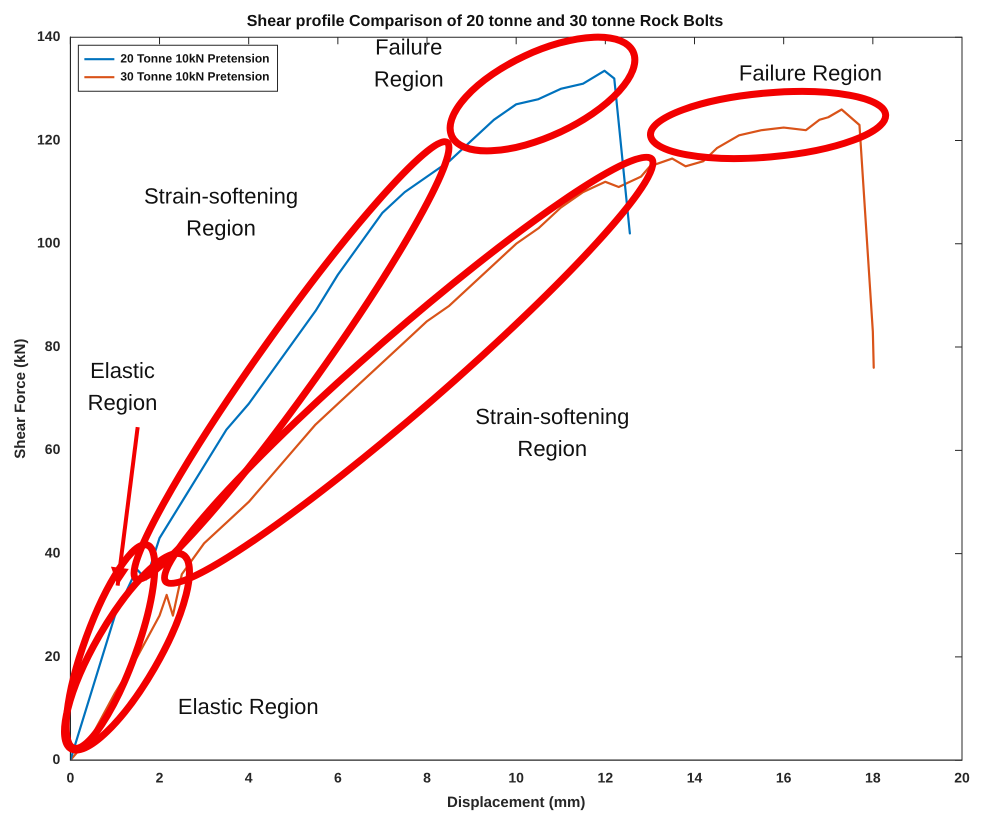  What do you see at coordinates (338, 777) in the screenshot?
I see `x-tick-label: 6` at bounding box center [338, 777].